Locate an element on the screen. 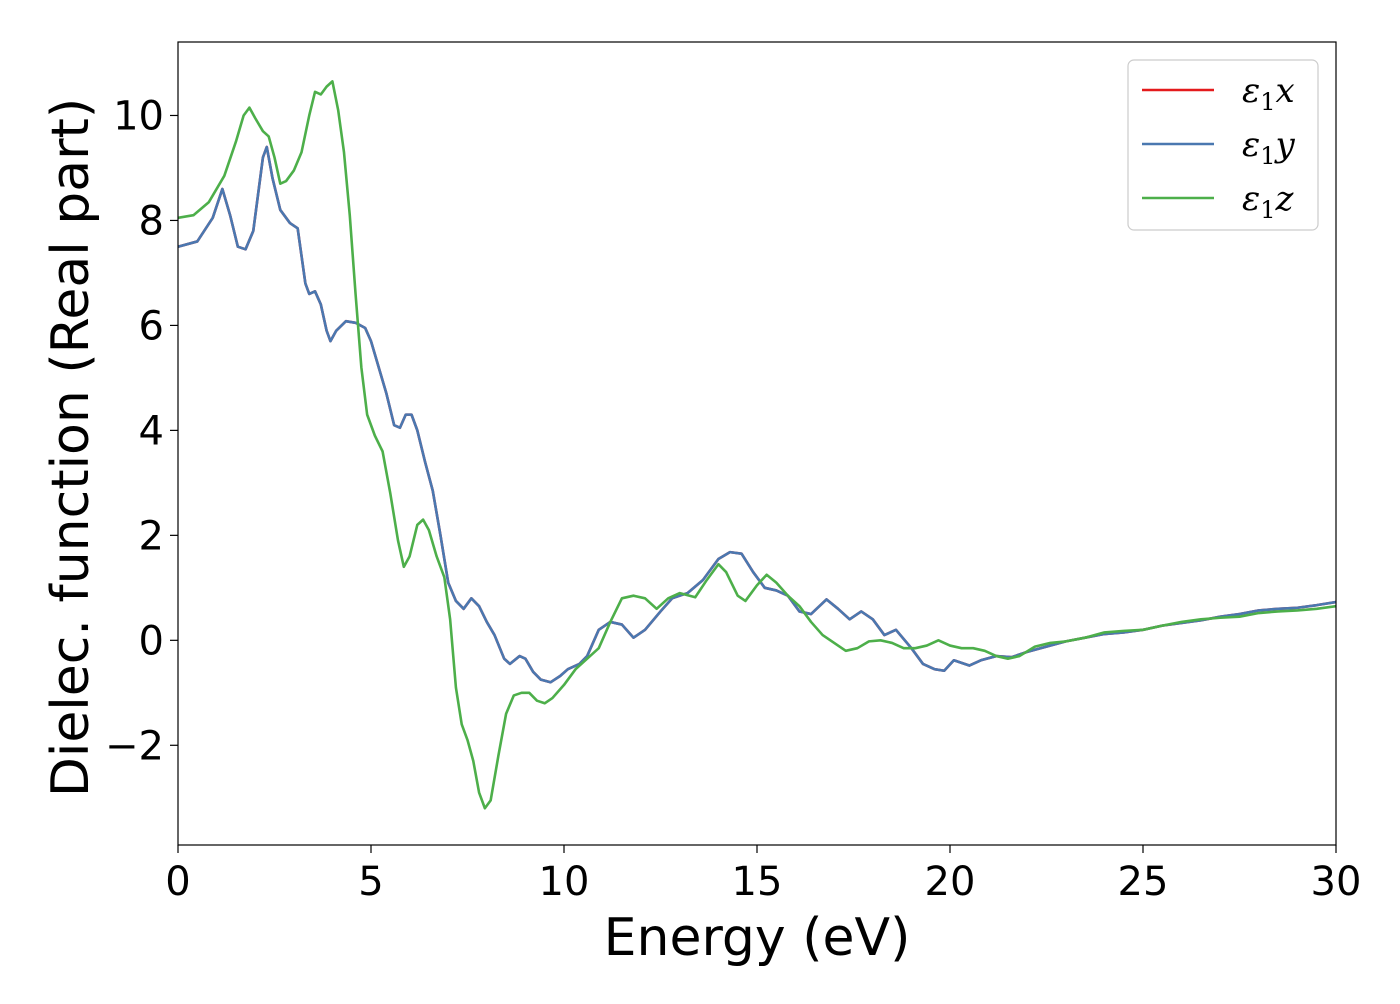  y-axis-title: Dielec. function (Real part) is located at coordinates (71, 447).